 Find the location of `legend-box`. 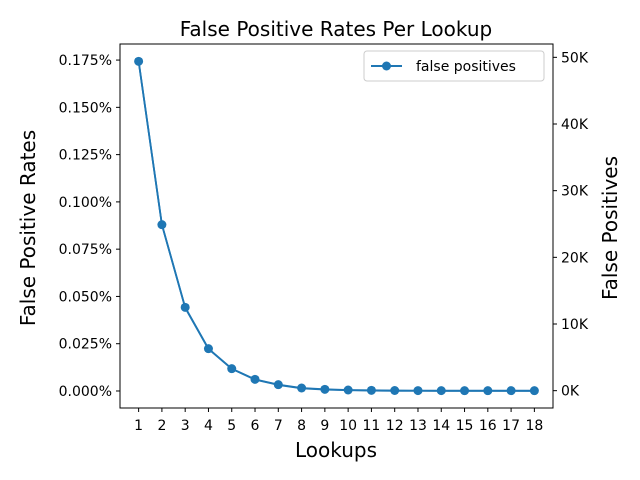

legend-box is located at coordinates (454, 66).